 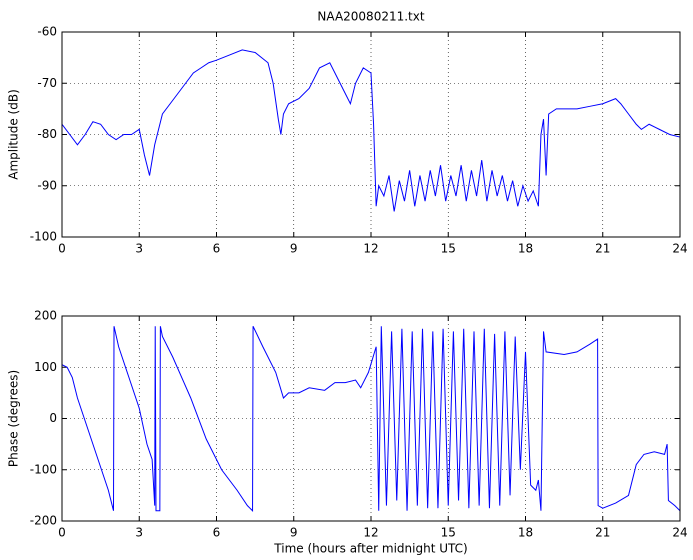 What do you see at coordinates (14, 134) in the screenshot?
I see `y-axis-label: Amplitude (dB)` at bounding box center [14, 134].